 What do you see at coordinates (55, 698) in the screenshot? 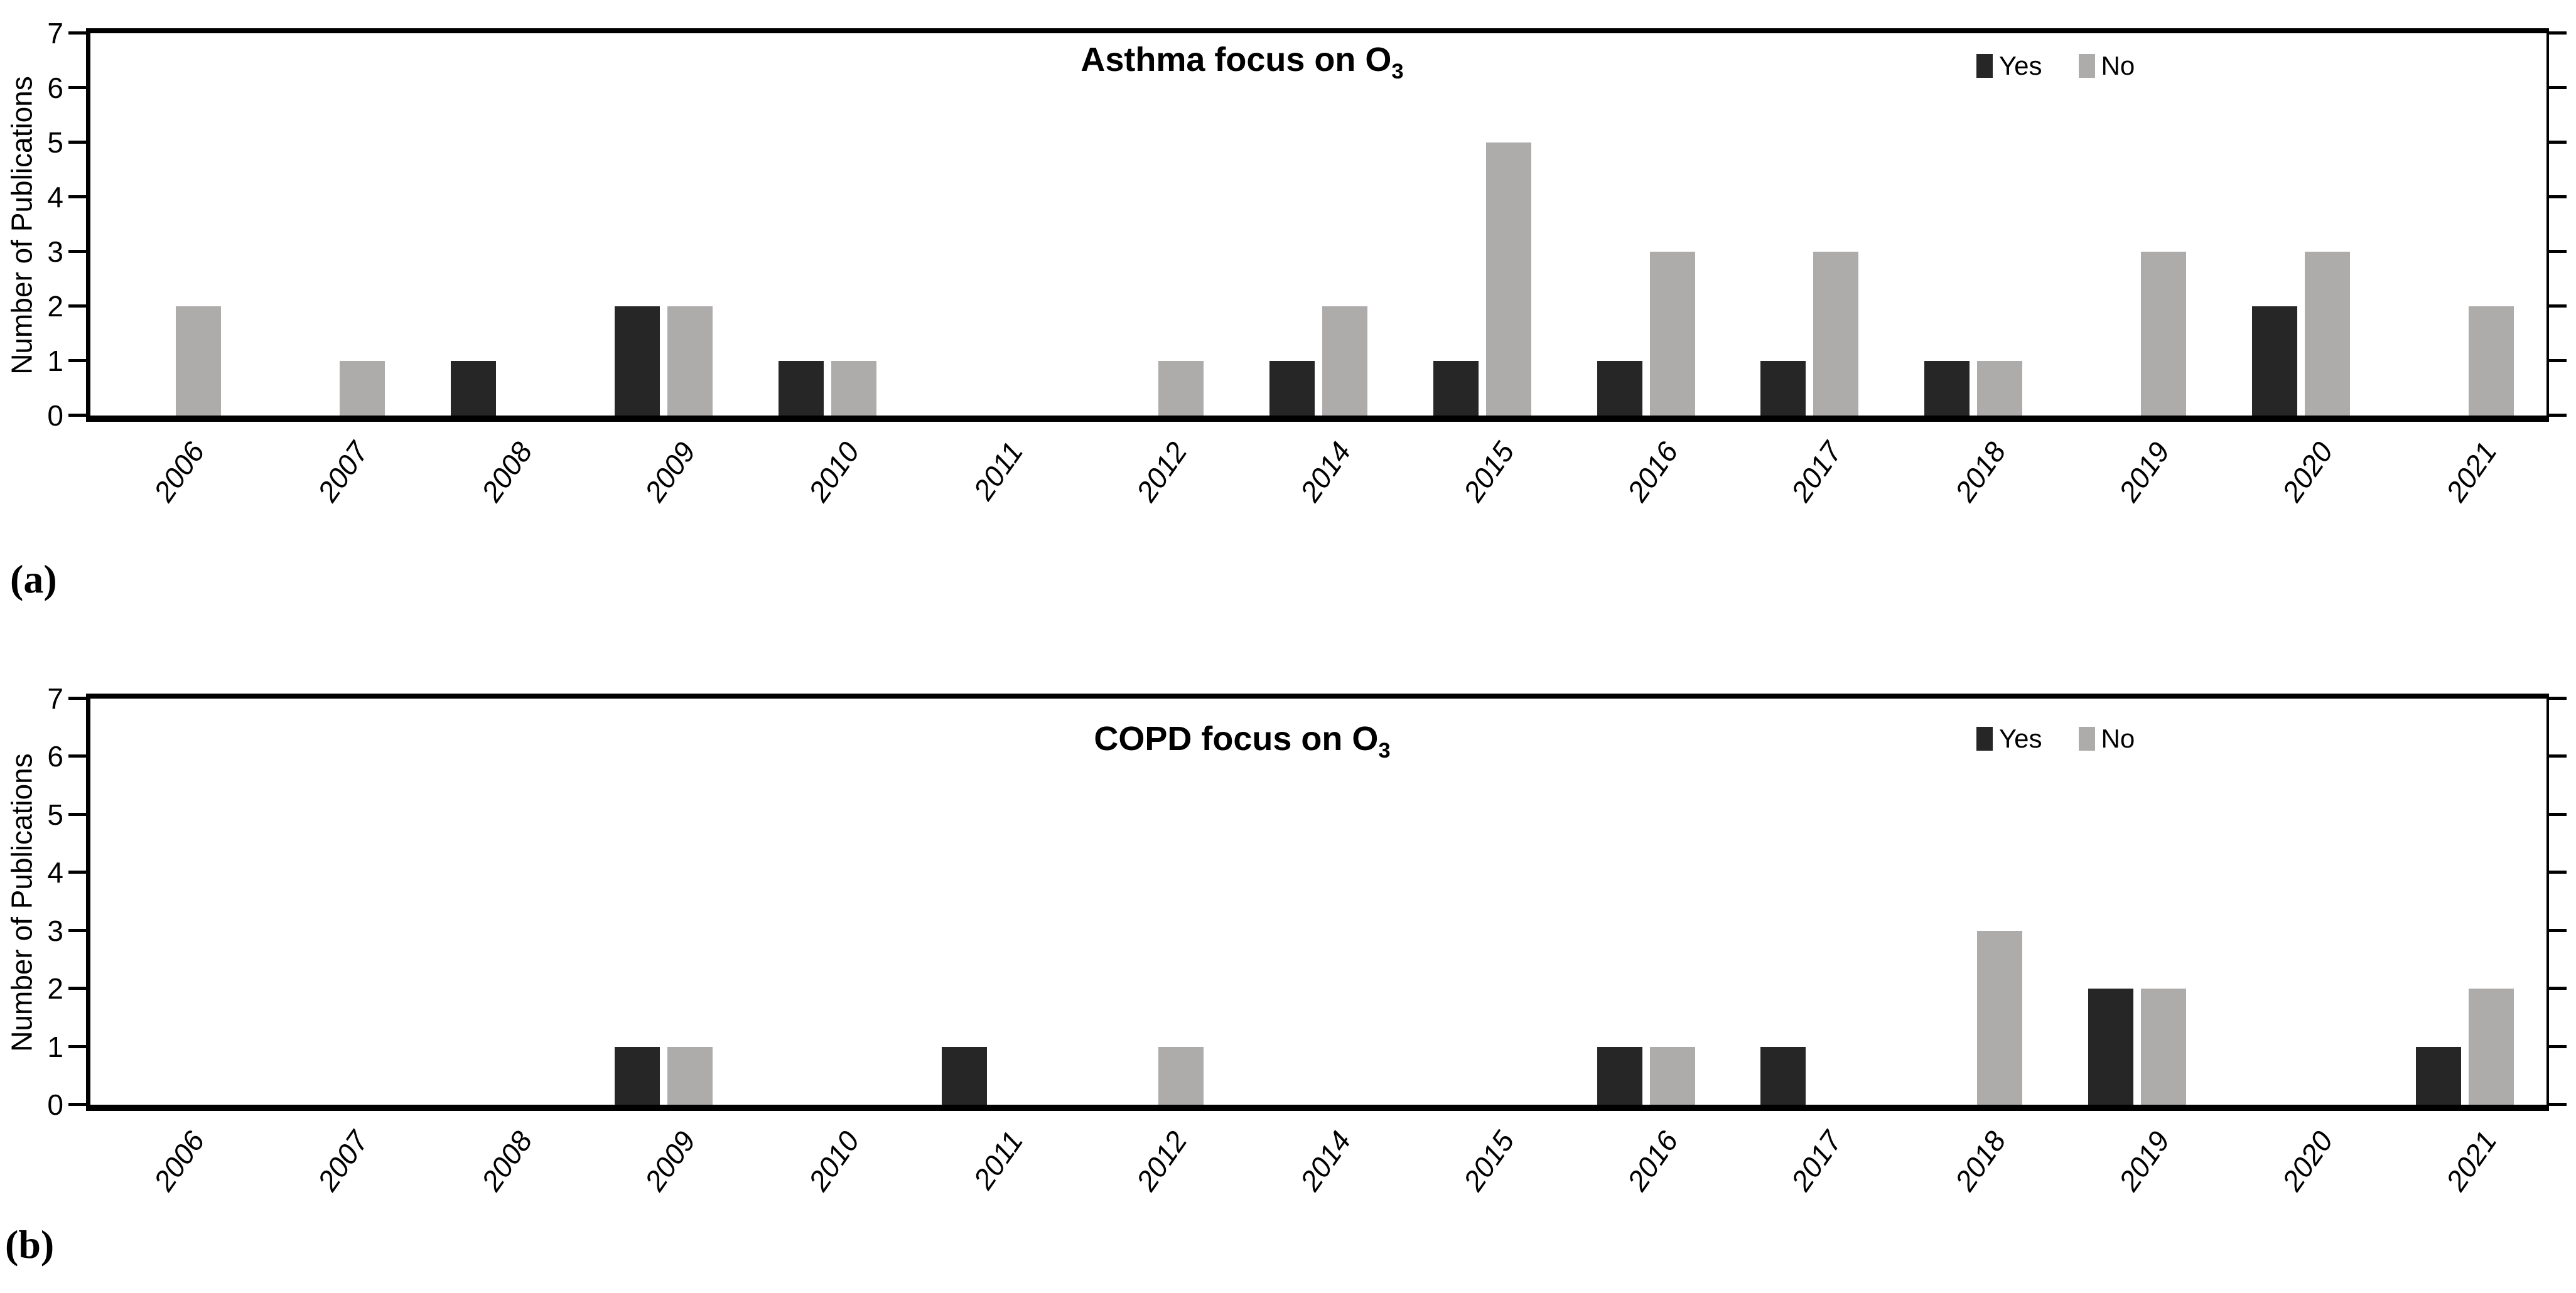
I see `y-tick-label-7: 7` at bounding box center [55, 698].